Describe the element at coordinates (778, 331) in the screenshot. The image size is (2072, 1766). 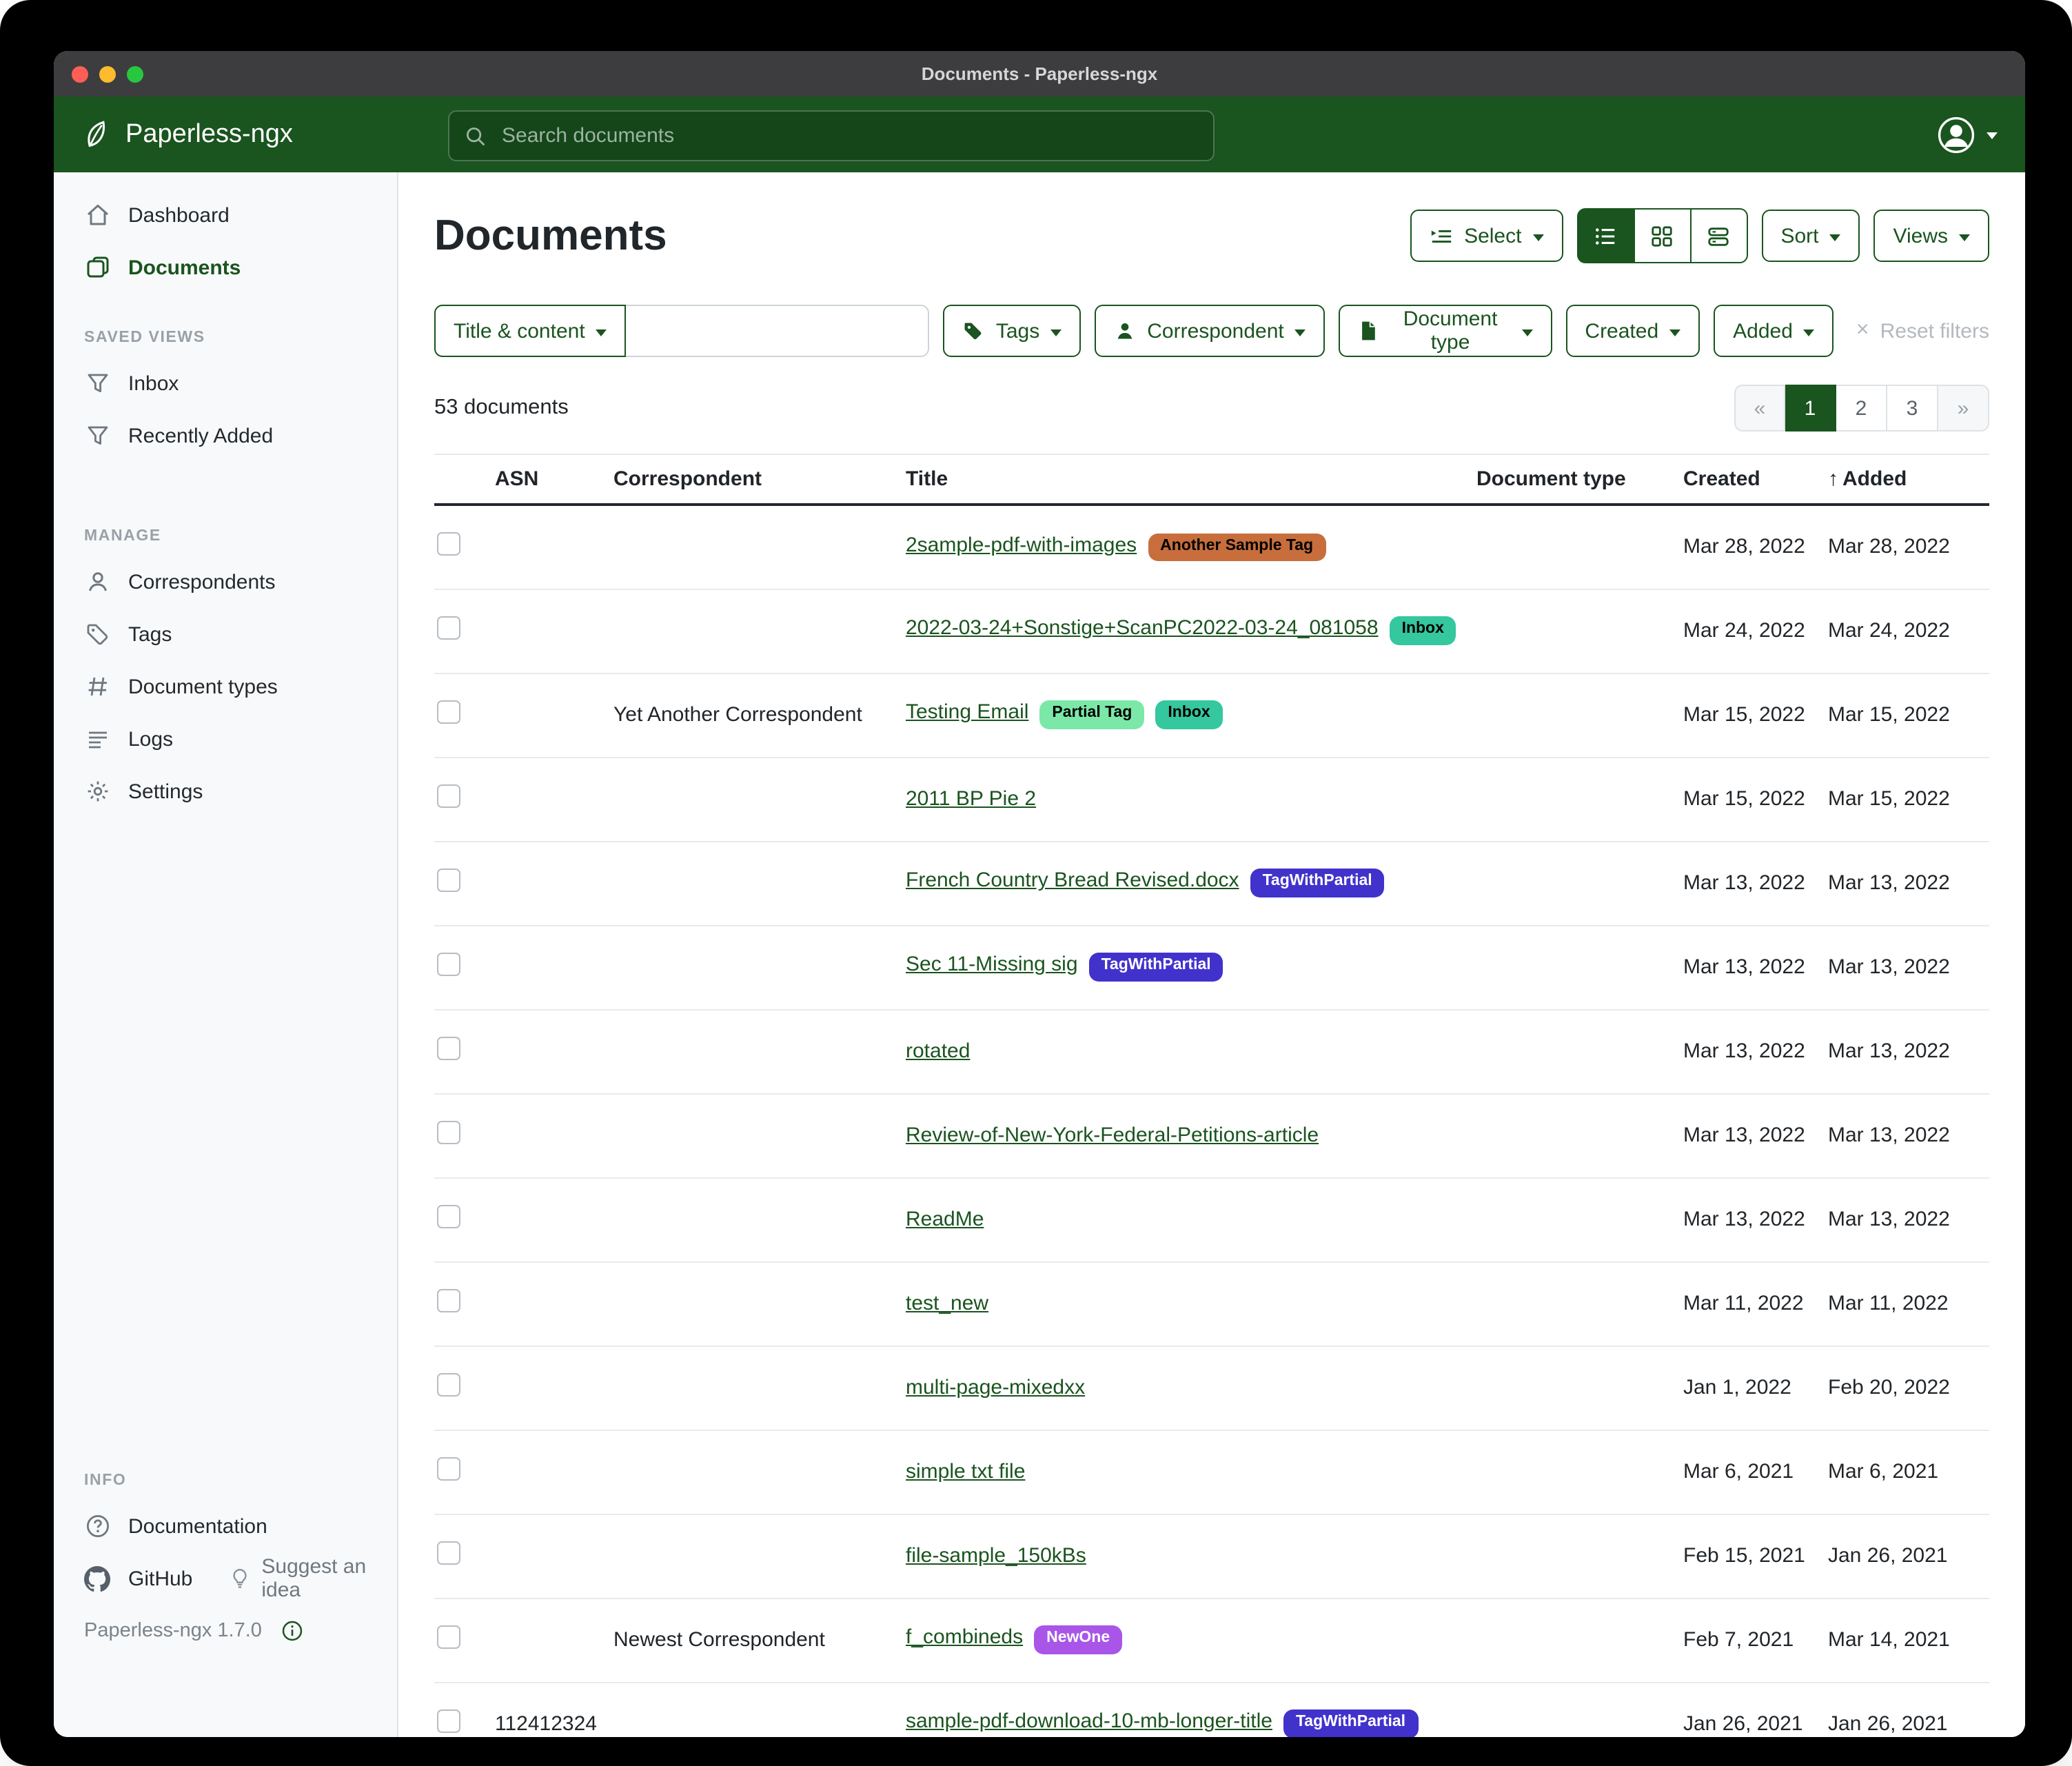
I see `filter-search-input` at that location.